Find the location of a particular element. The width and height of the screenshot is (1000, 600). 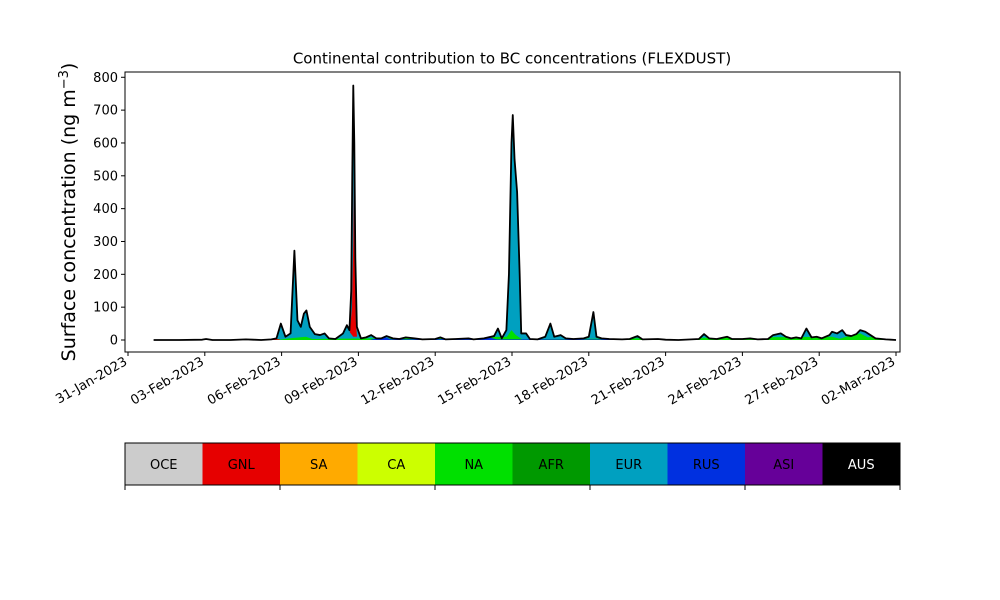

legend-label-sa: SA is located at coordinates (318, 465).